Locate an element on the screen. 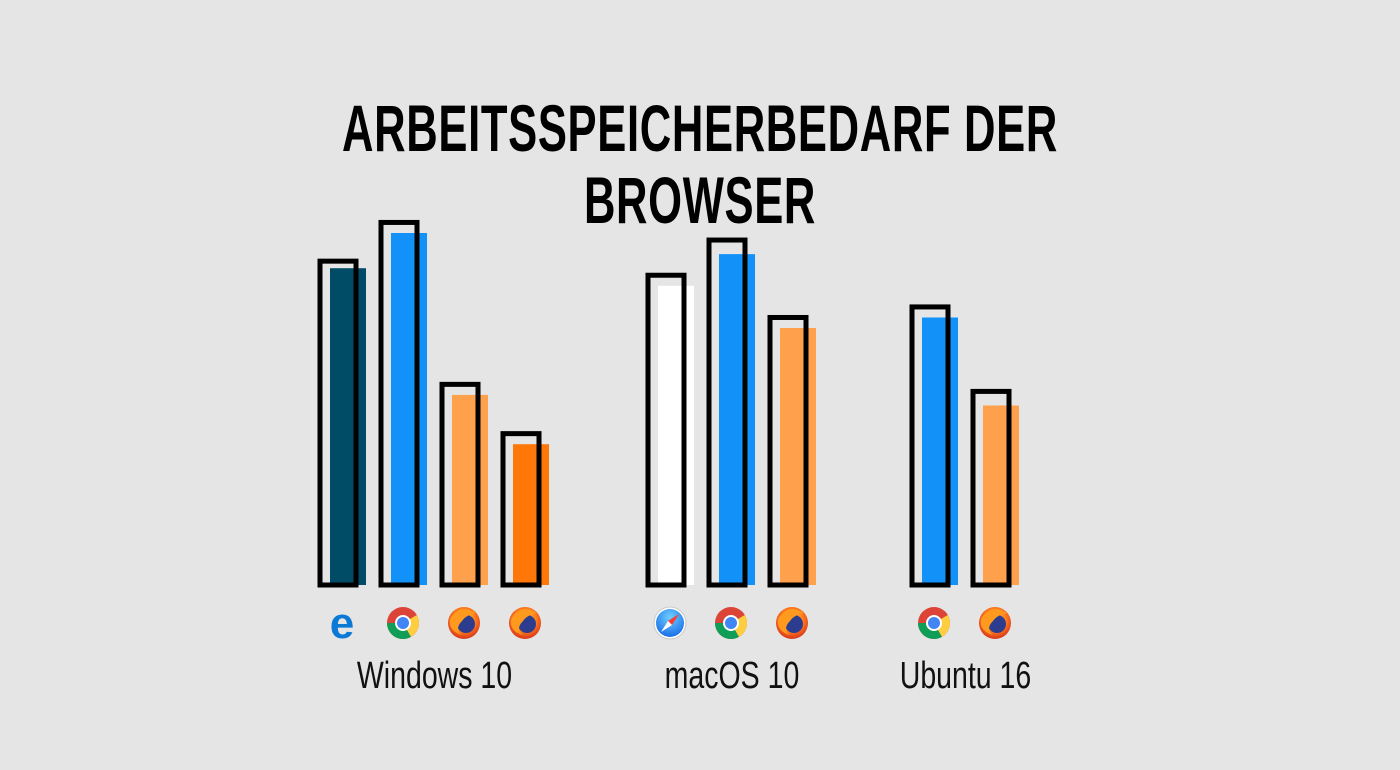 This screenshot has width=1400, height=770. bar-safari is located at coordinates (676, 435).